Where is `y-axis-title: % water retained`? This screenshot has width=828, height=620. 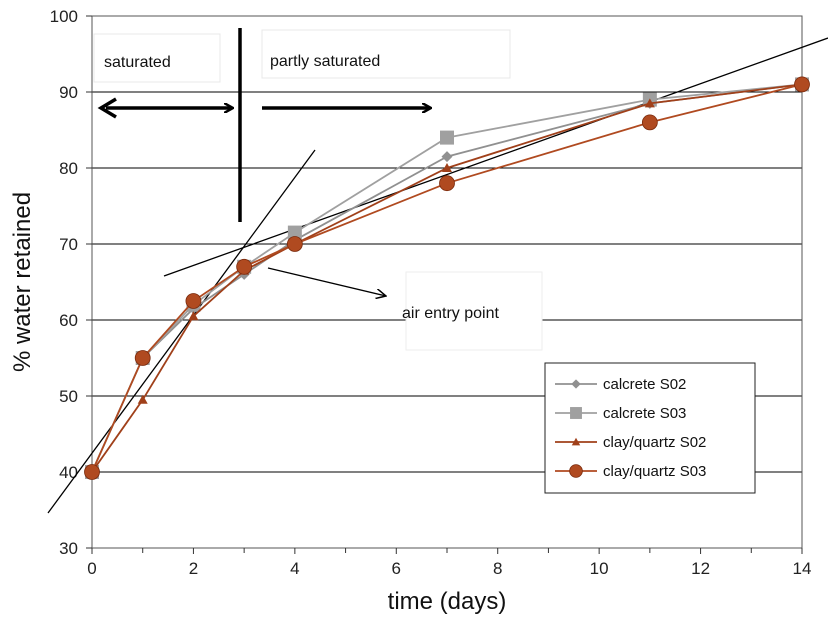 y-axis-title: % water retained is located at coordinates (22, 282).